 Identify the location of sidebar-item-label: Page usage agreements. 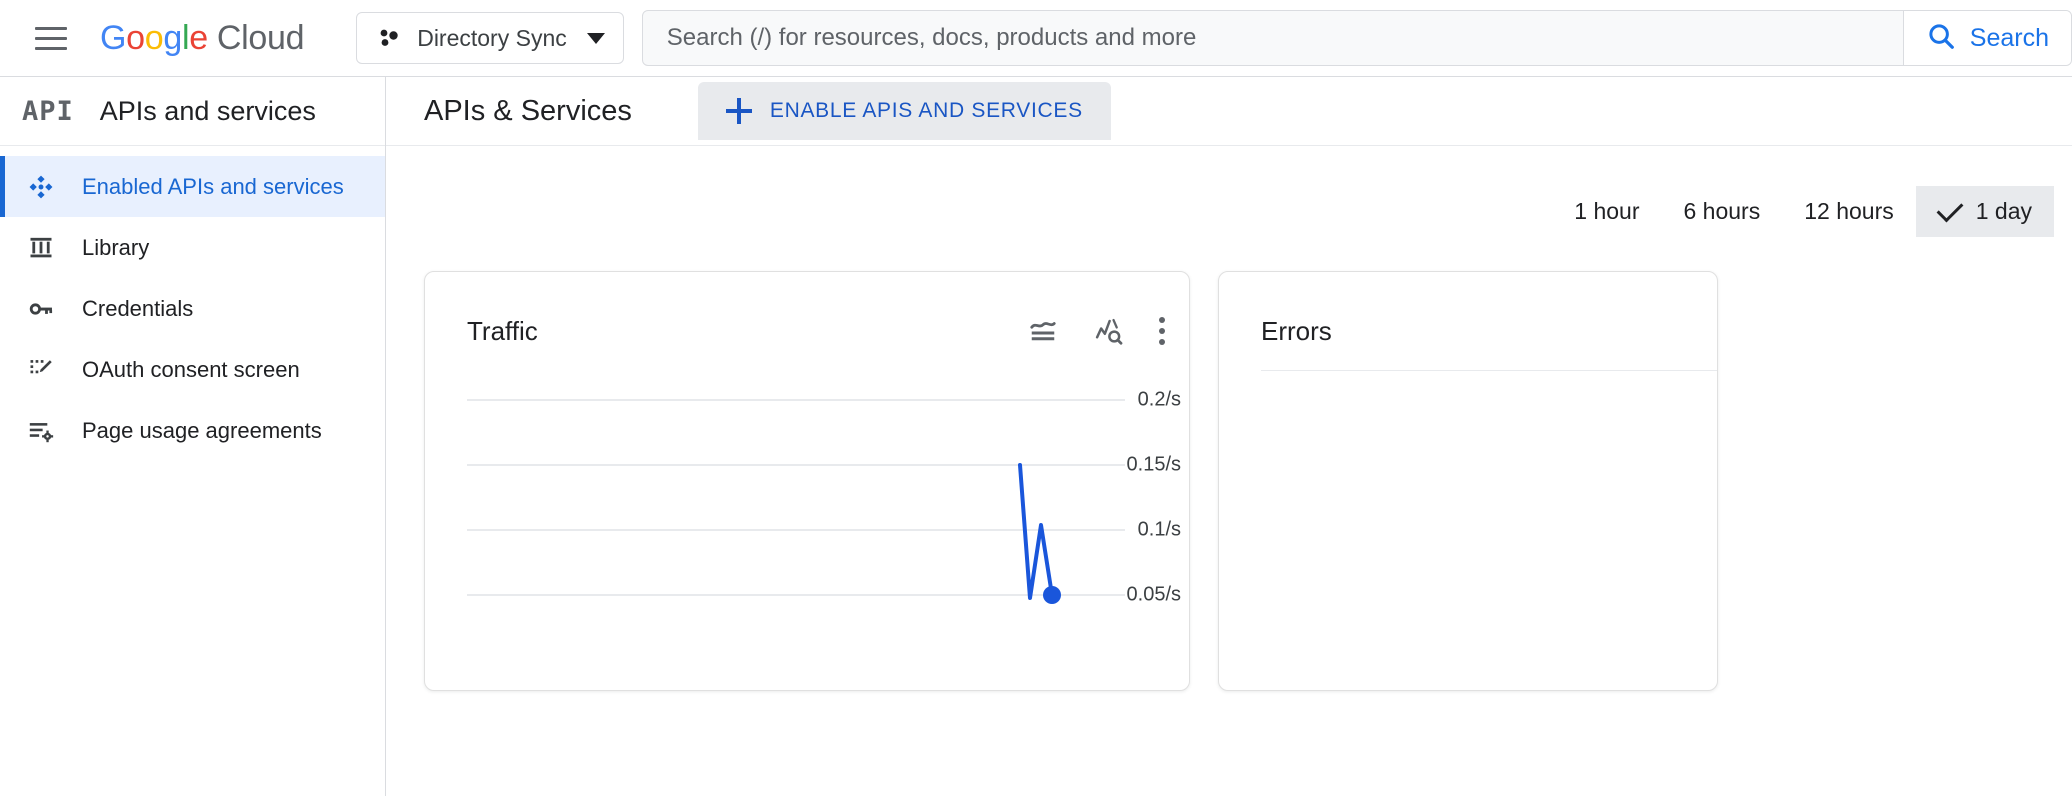
(202, 430).